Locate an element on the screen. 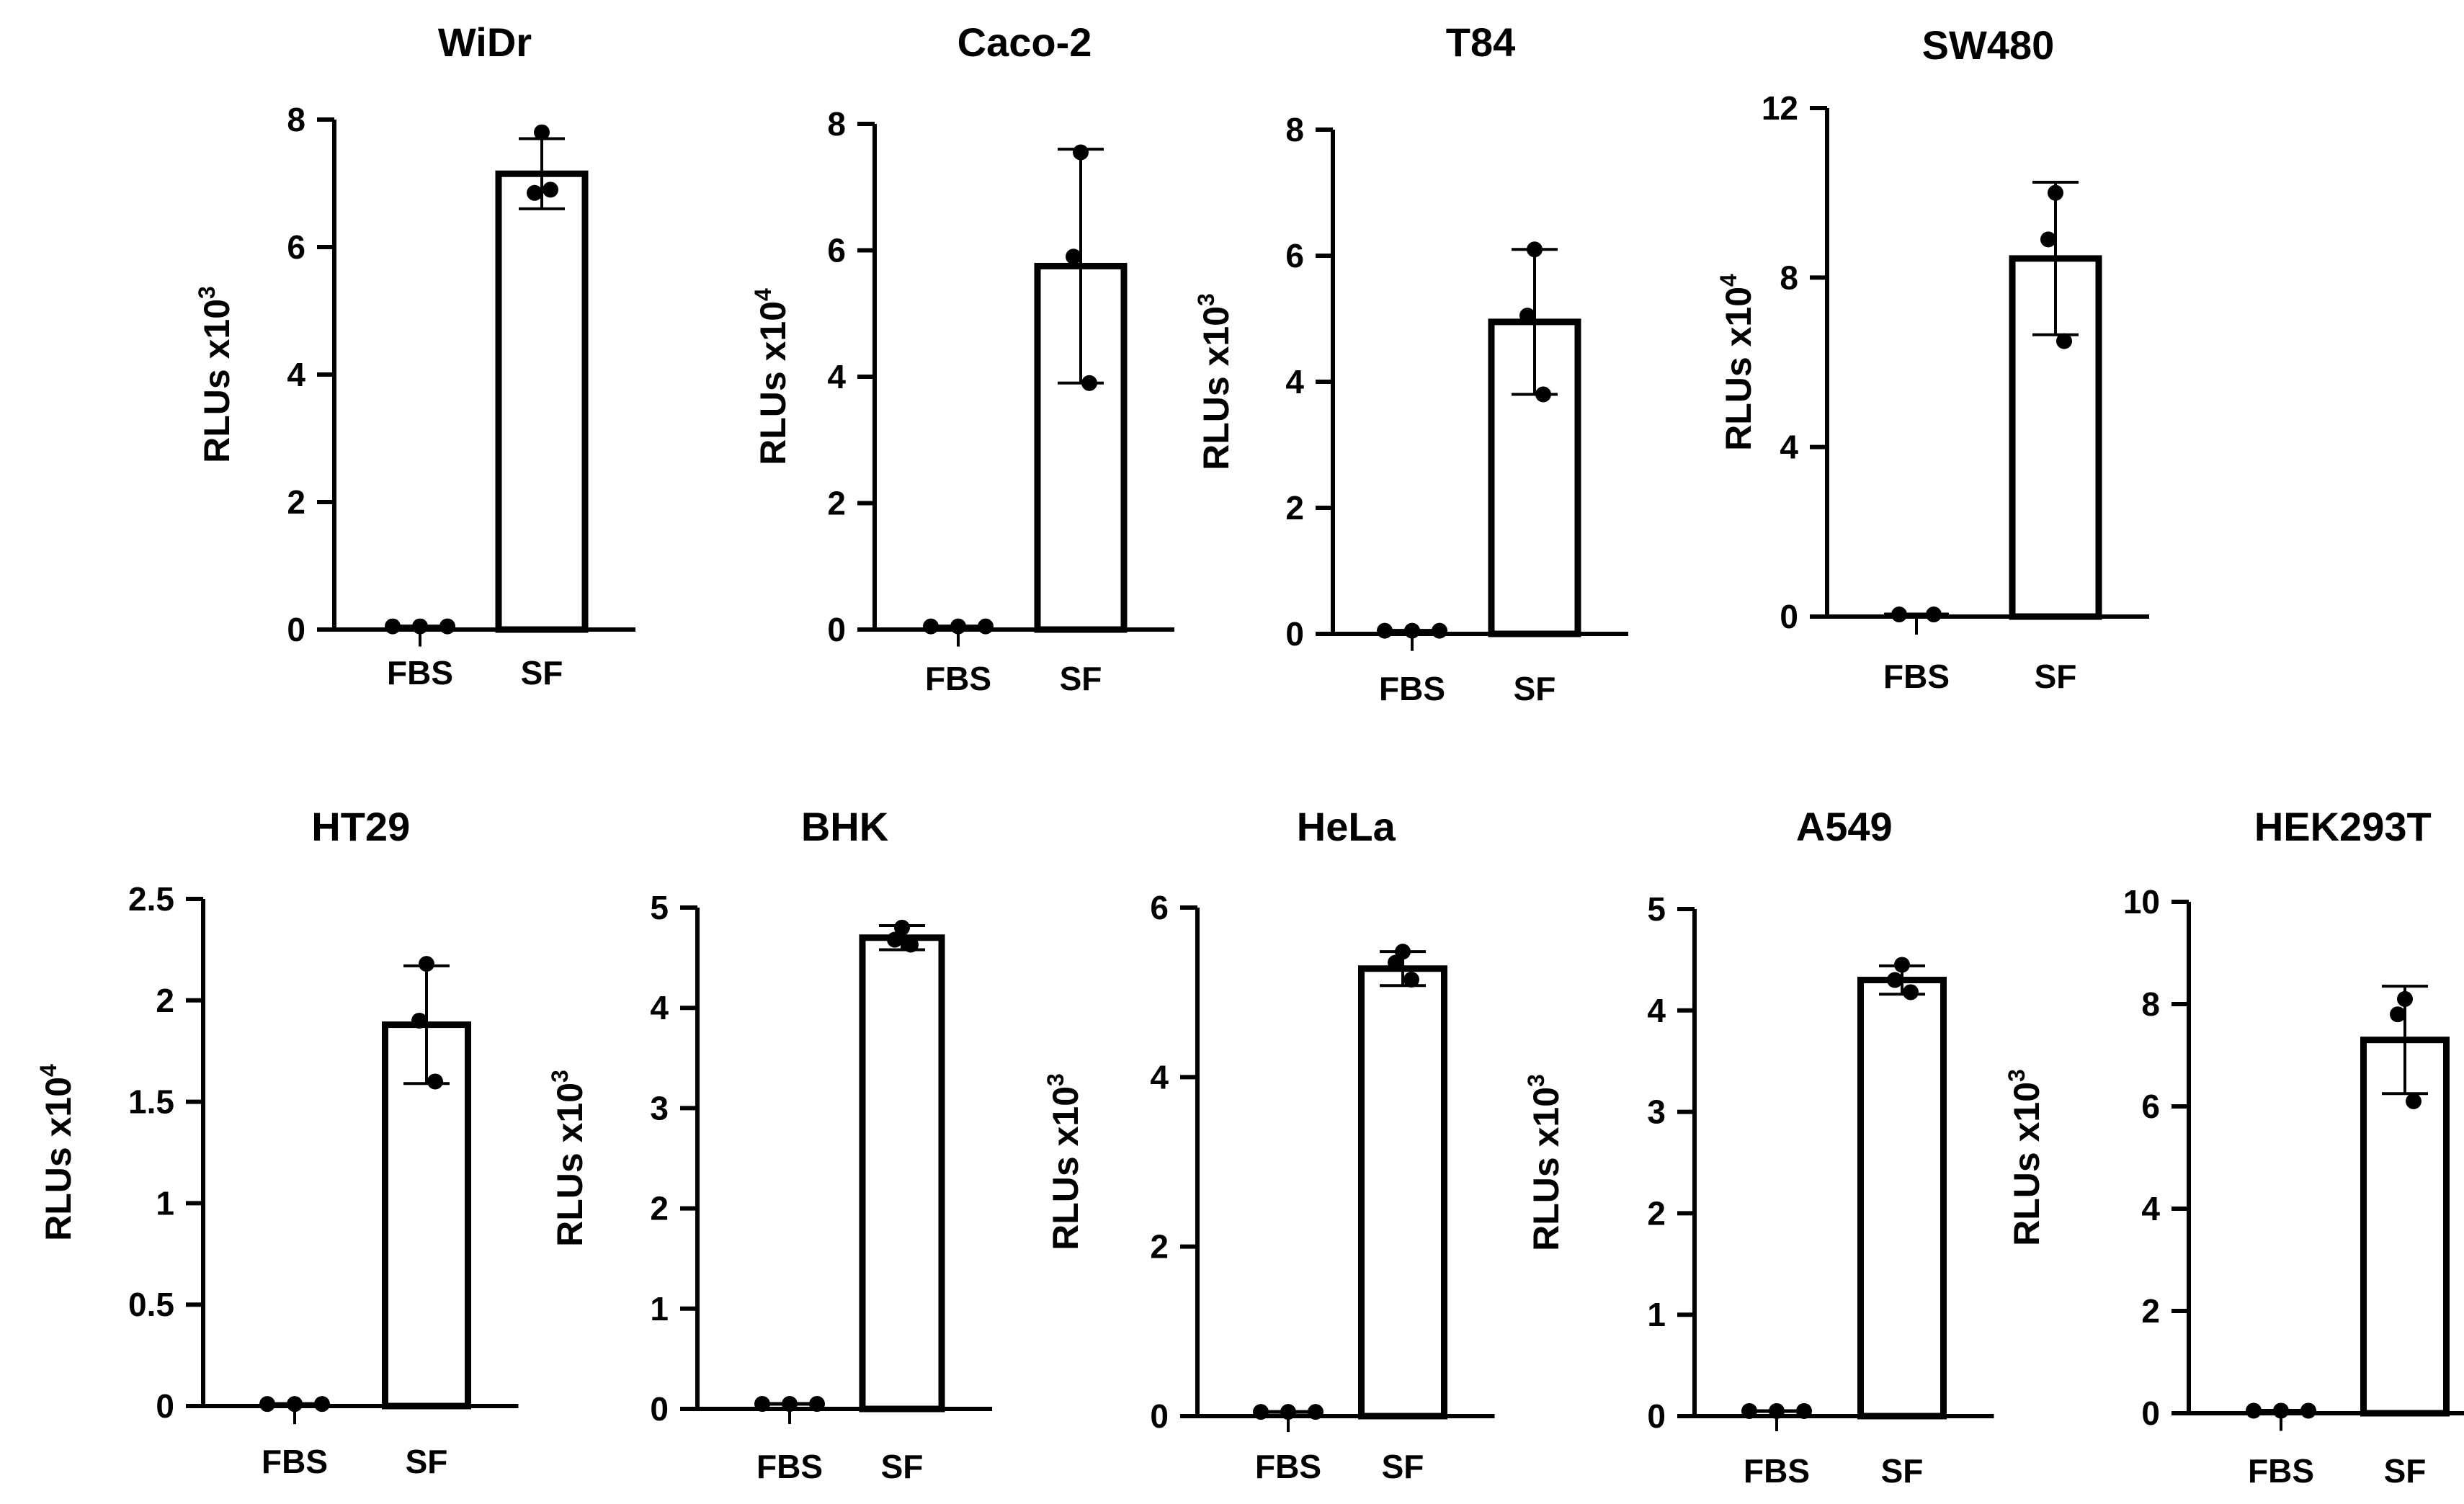  y-tick-label: 5 is located at coordinates (1656, 909).